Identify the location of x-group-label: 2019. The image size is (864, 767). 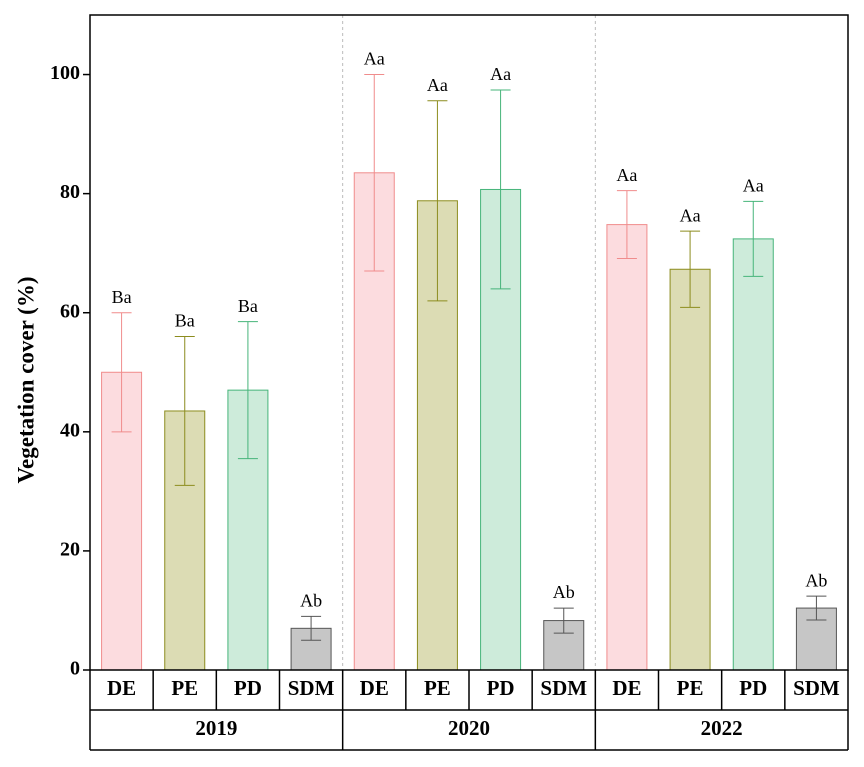
(216, 728).